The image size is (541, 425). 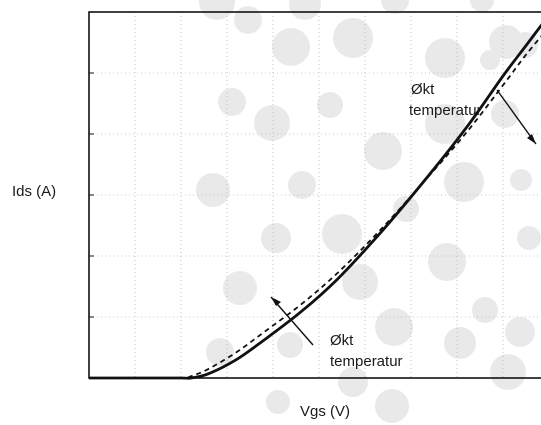 I want to click on annotation-lower: Økt temperatur, so click(x=336, y=333).